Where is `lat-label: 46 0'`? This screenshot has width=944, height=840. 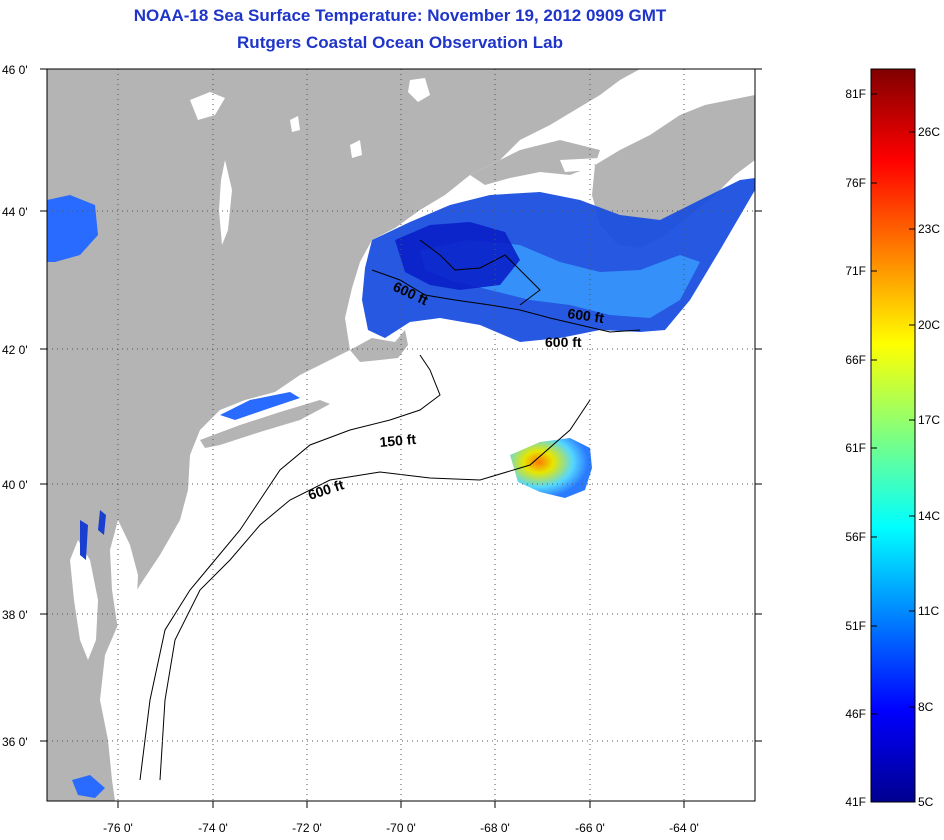
lat-label: 46 0' is located at coordinates (15, 70).